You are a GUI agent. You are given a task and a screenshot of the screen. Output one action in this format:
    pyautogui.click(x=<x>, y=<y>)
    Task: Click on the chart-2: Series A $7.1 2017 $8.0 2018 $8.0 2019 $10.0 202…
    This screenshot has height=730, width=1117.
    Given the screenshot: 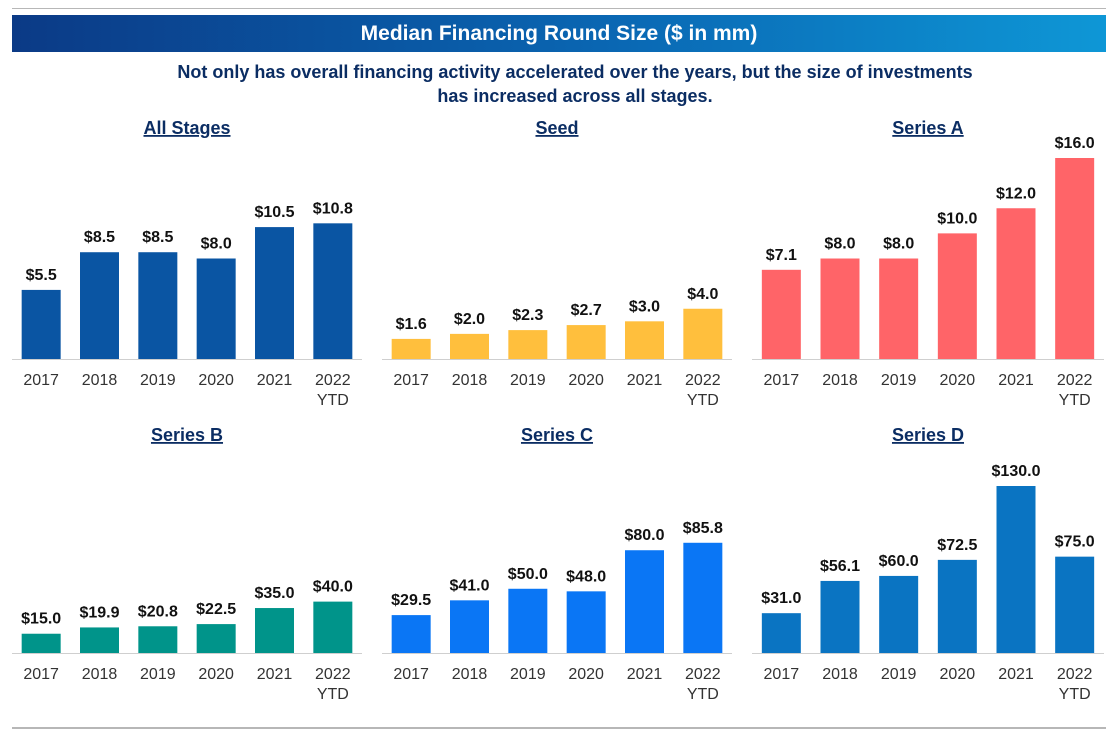 What is the action you would take?
    pyautogui.click(x=928, y=263)
    